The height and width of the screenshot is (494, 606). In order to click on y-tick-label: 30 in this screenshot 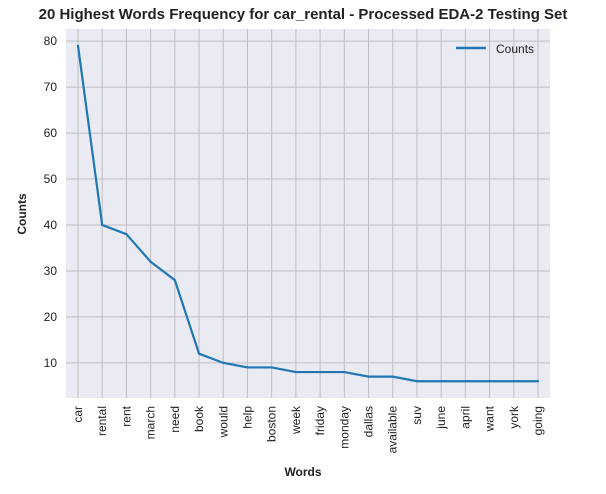, I will do `click(51, 271)`.